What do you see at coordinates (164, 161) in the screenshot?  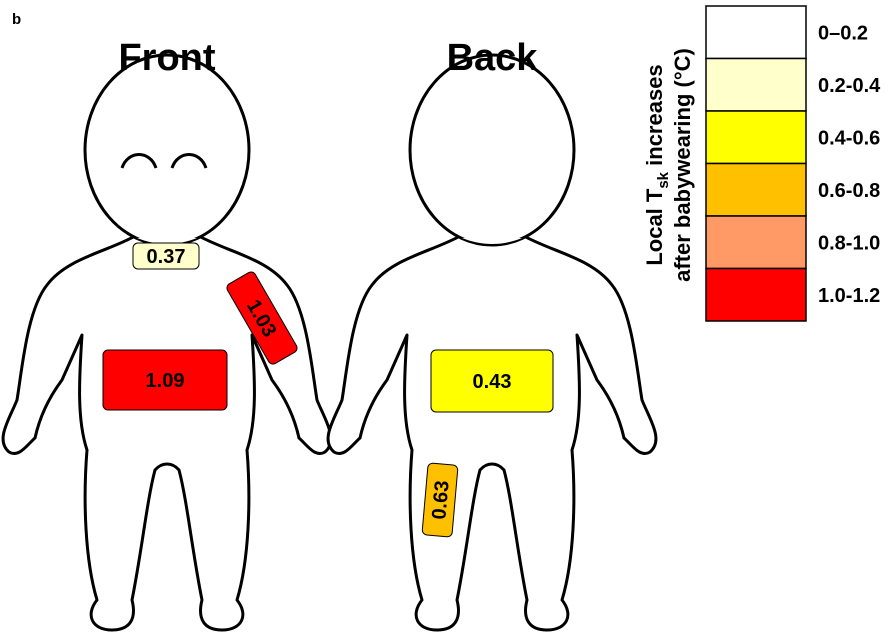 I see `eyes` at bounding box center [164, 161].